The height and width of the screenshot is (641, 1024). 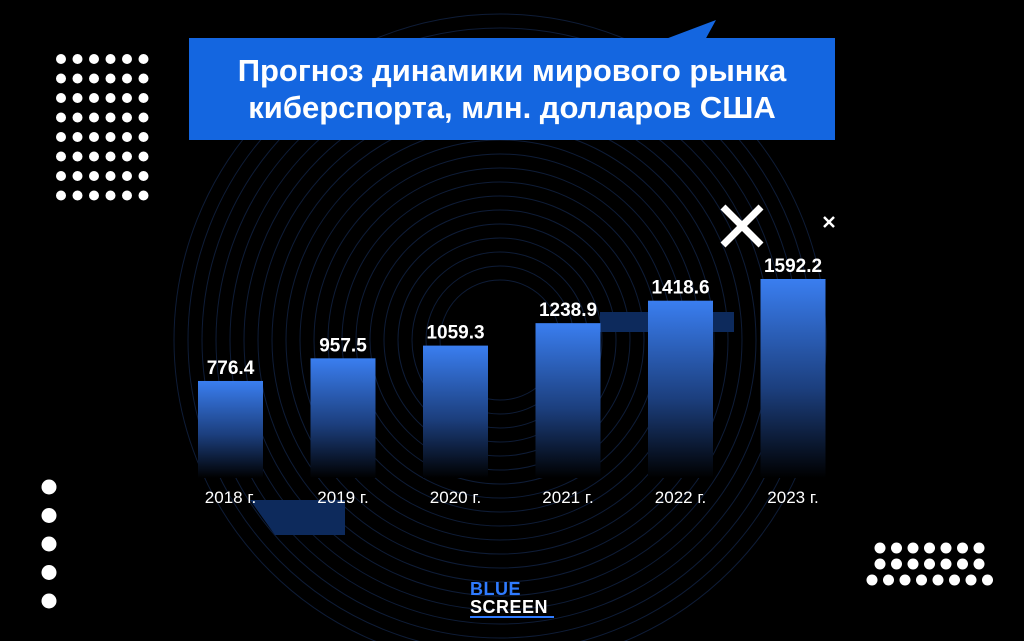 I want to click on chart-title-line2: киберспорта, млн. долларов США, so click(x=512, y=107).